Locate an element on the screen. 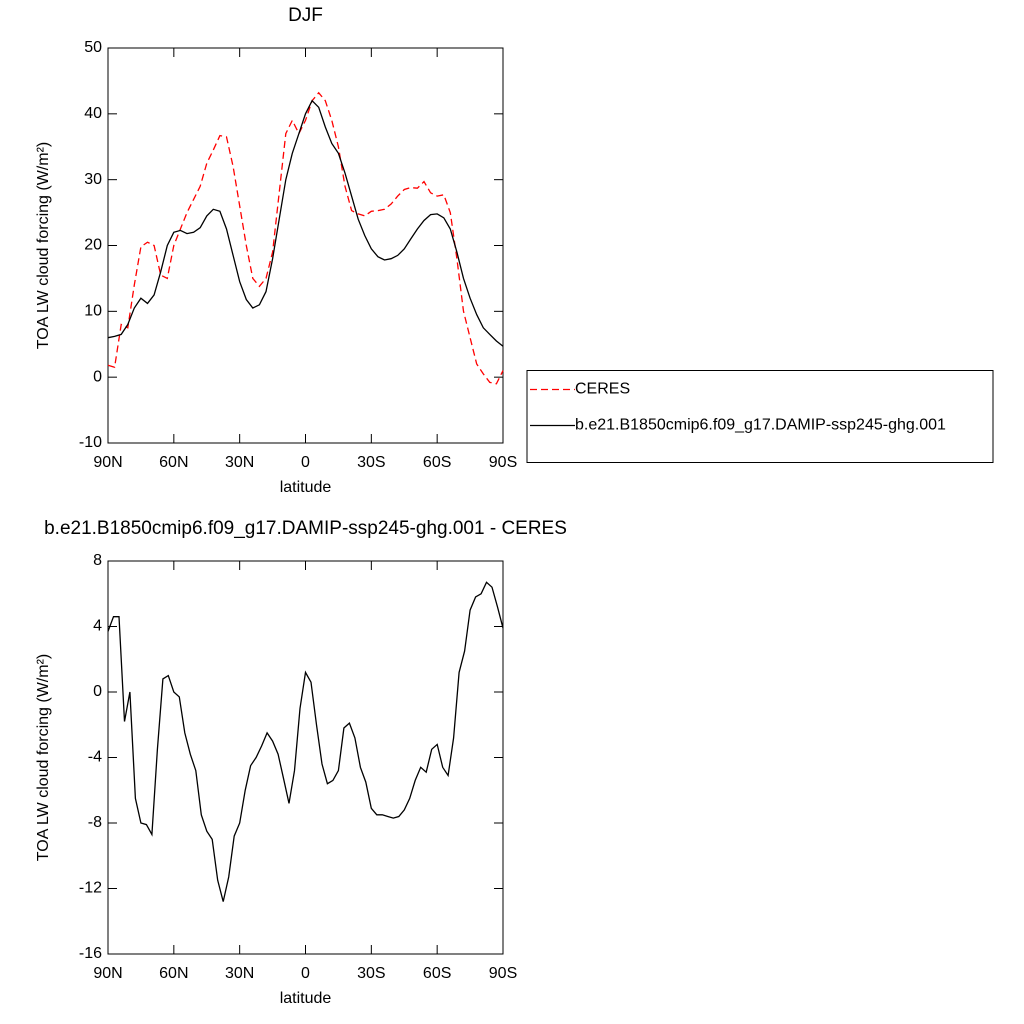  y-tick-label: 50 is located at coordinates (93, 47).